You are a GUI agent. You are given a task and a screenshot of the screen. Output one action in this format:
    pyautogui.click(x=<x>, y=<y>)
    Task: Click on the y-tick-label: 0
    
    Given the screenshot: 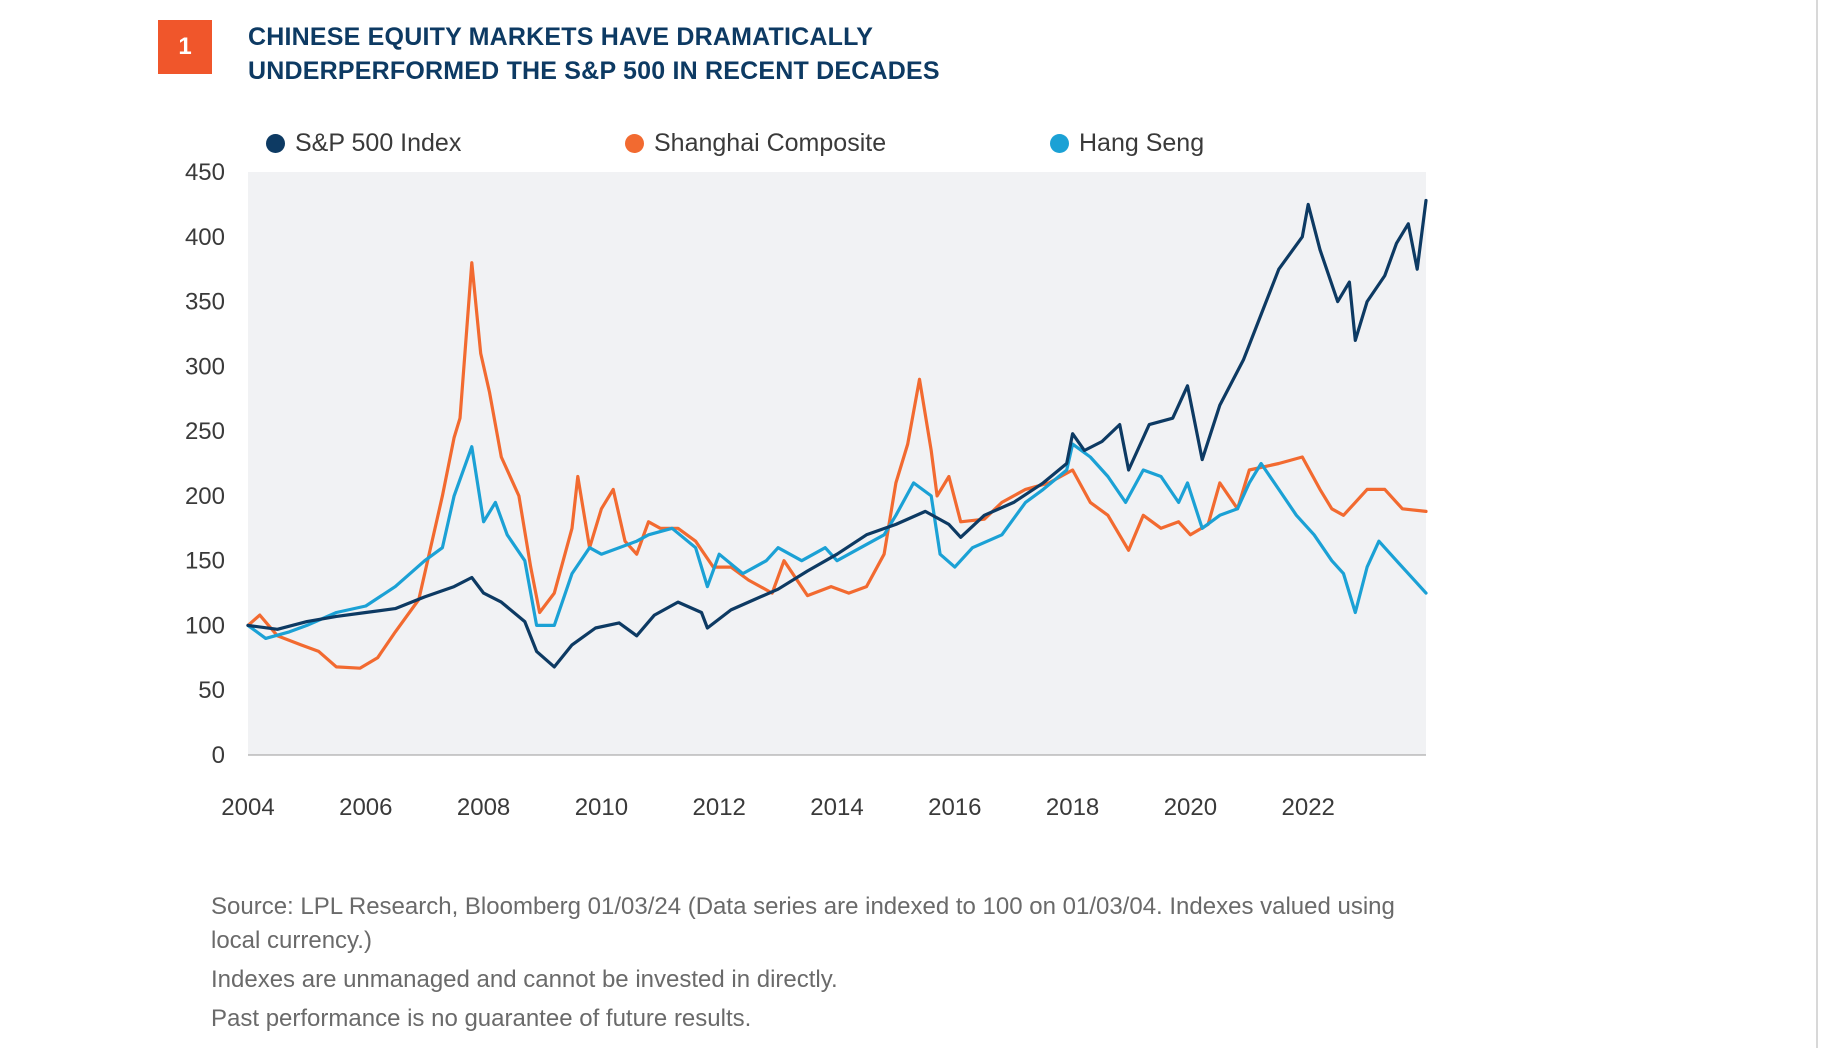 What is the action you would take?
    pyautogui.click(x=218, y=755)
    